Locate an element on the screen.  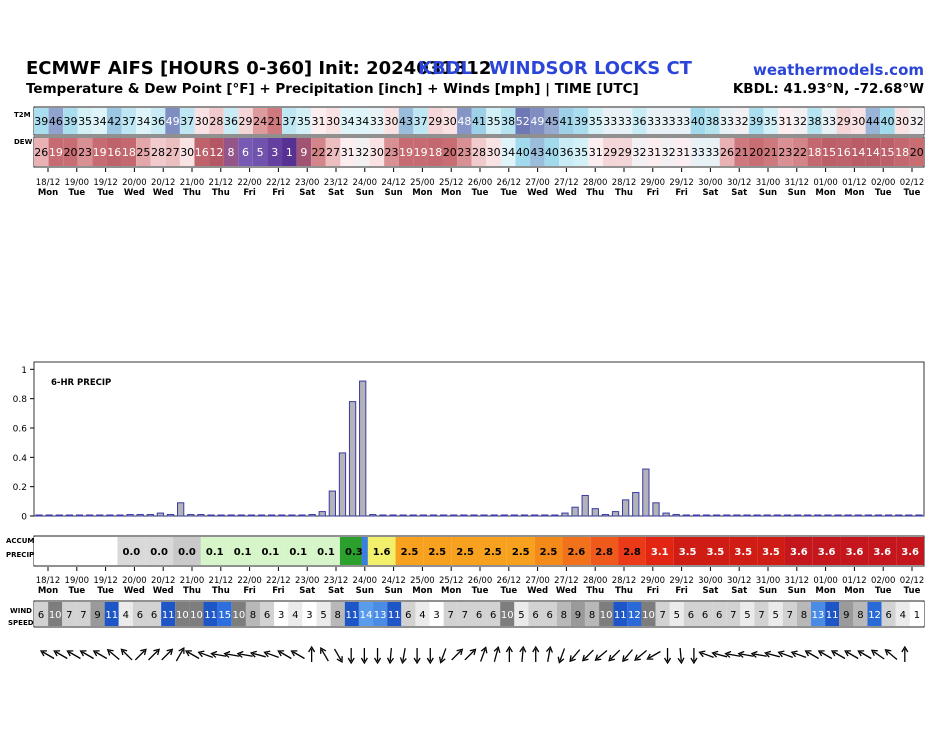
time-label-date: 22/00 is located at coordinates (249, 183).